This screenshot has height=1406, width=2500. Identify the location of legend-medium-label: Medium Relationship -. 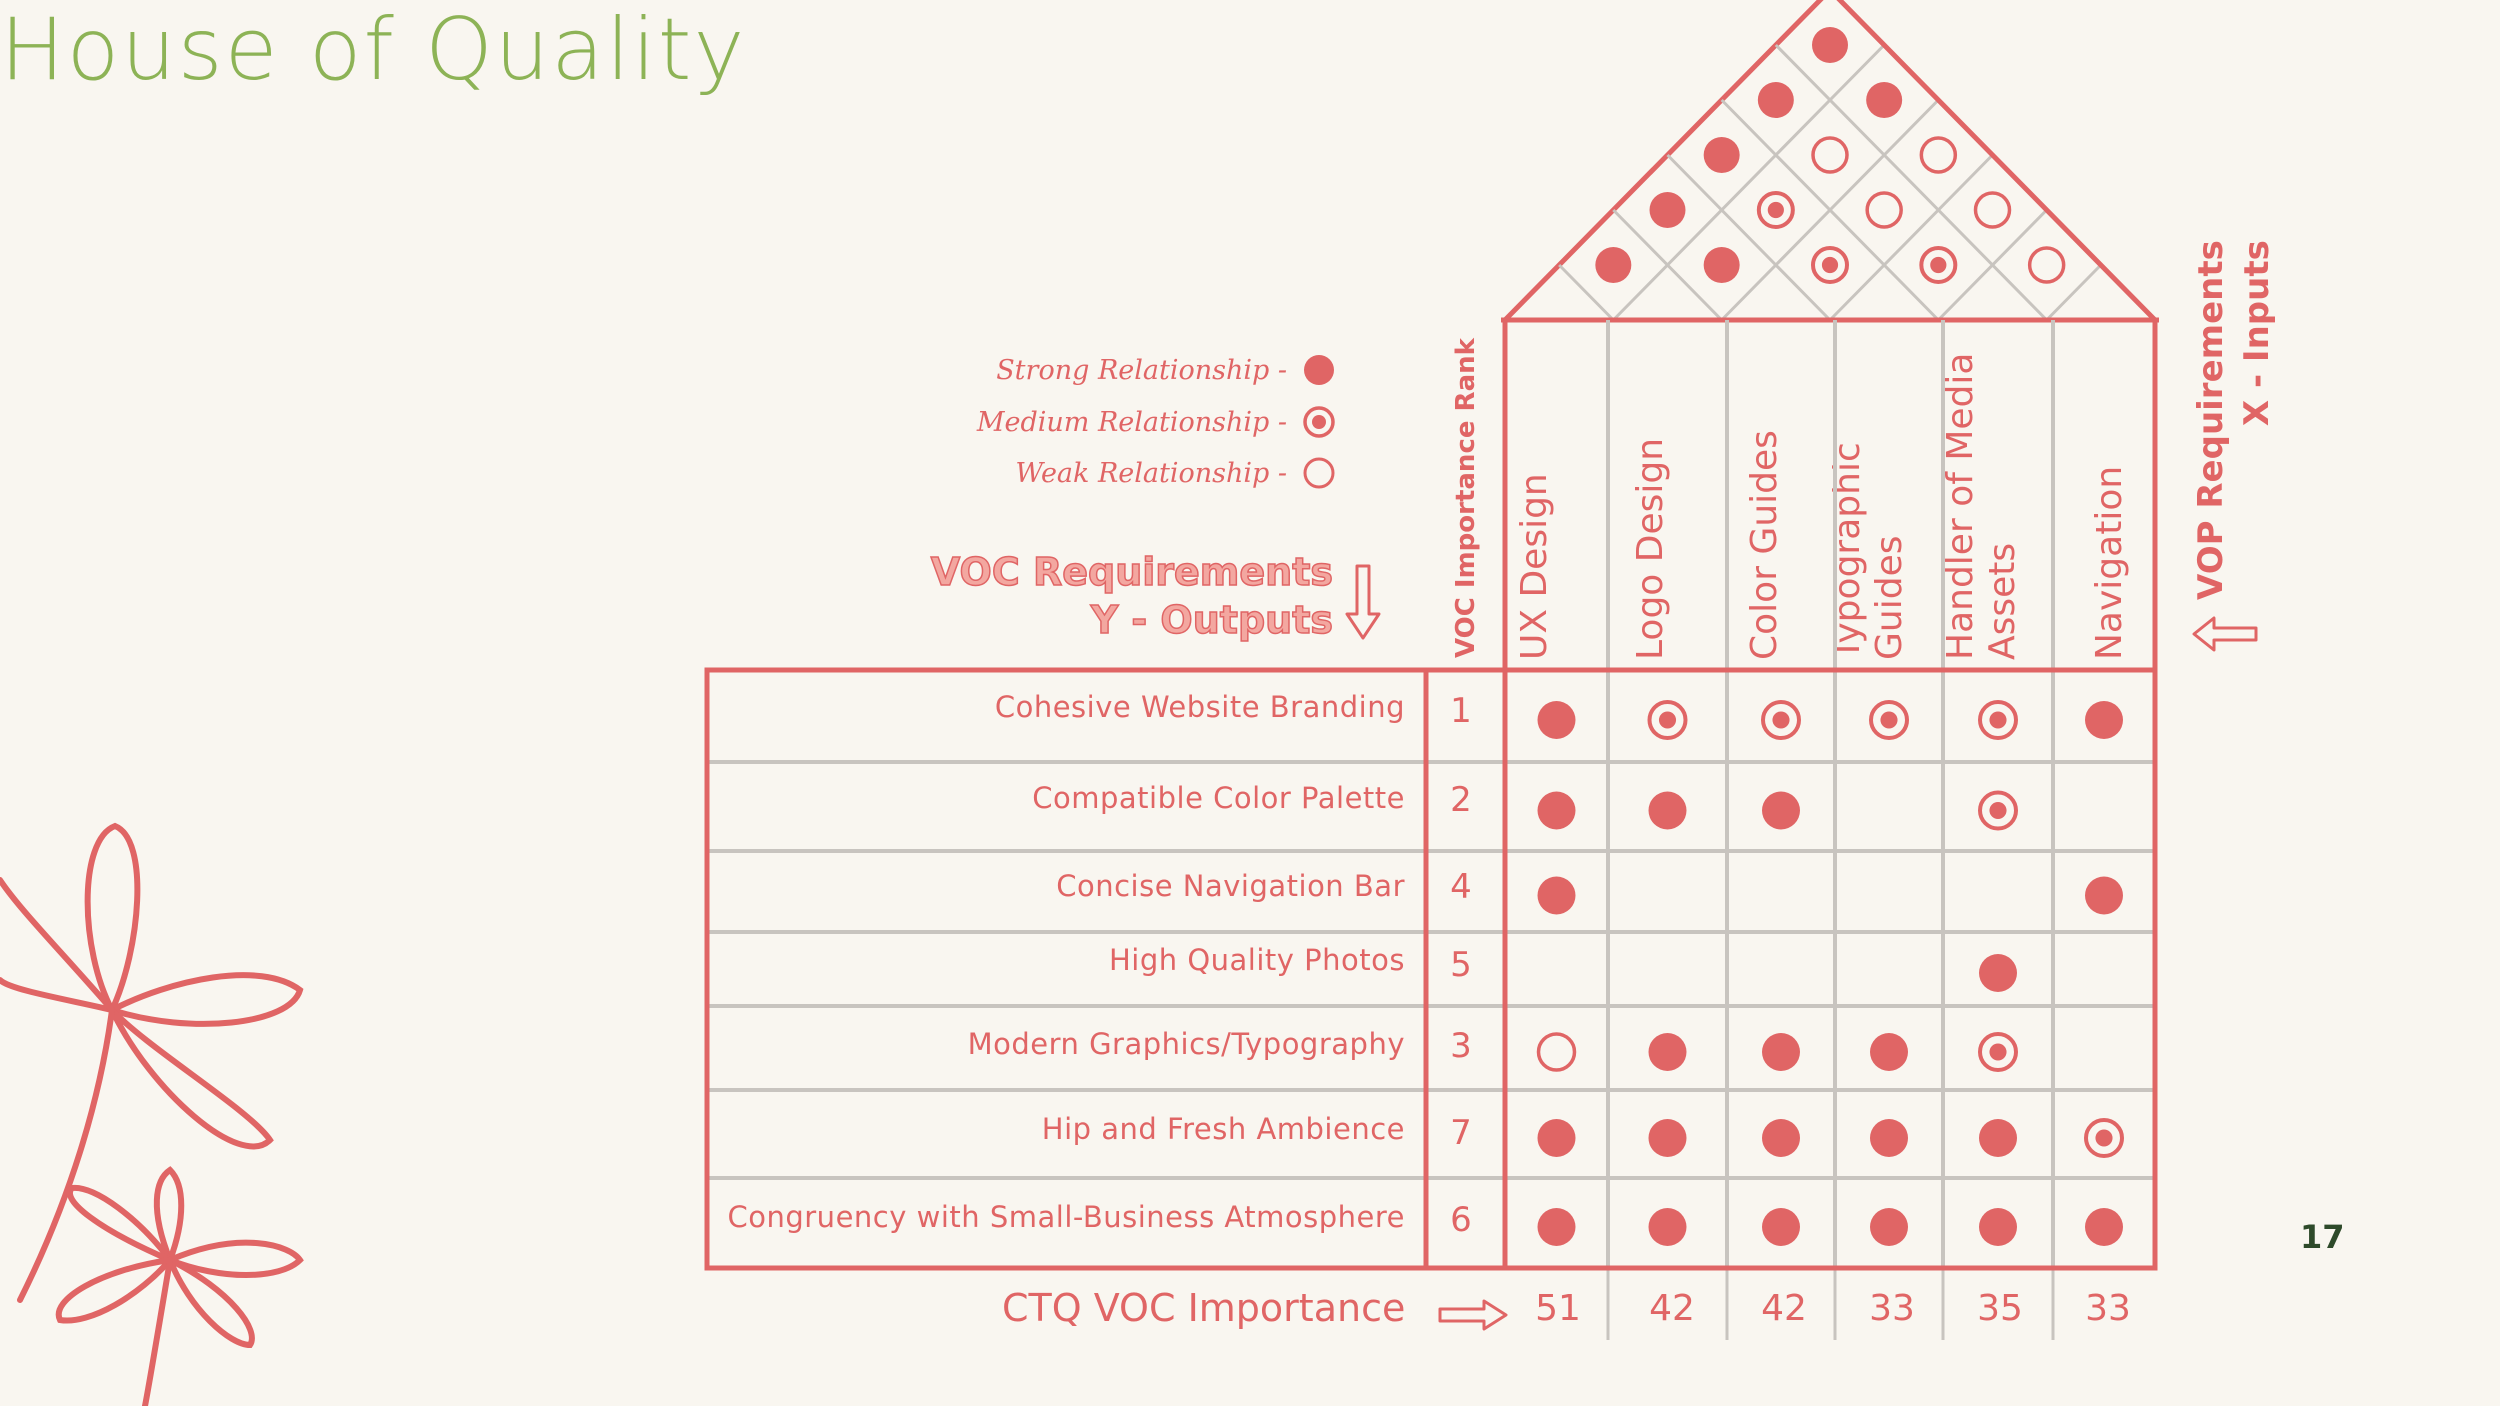
(1131, 422).